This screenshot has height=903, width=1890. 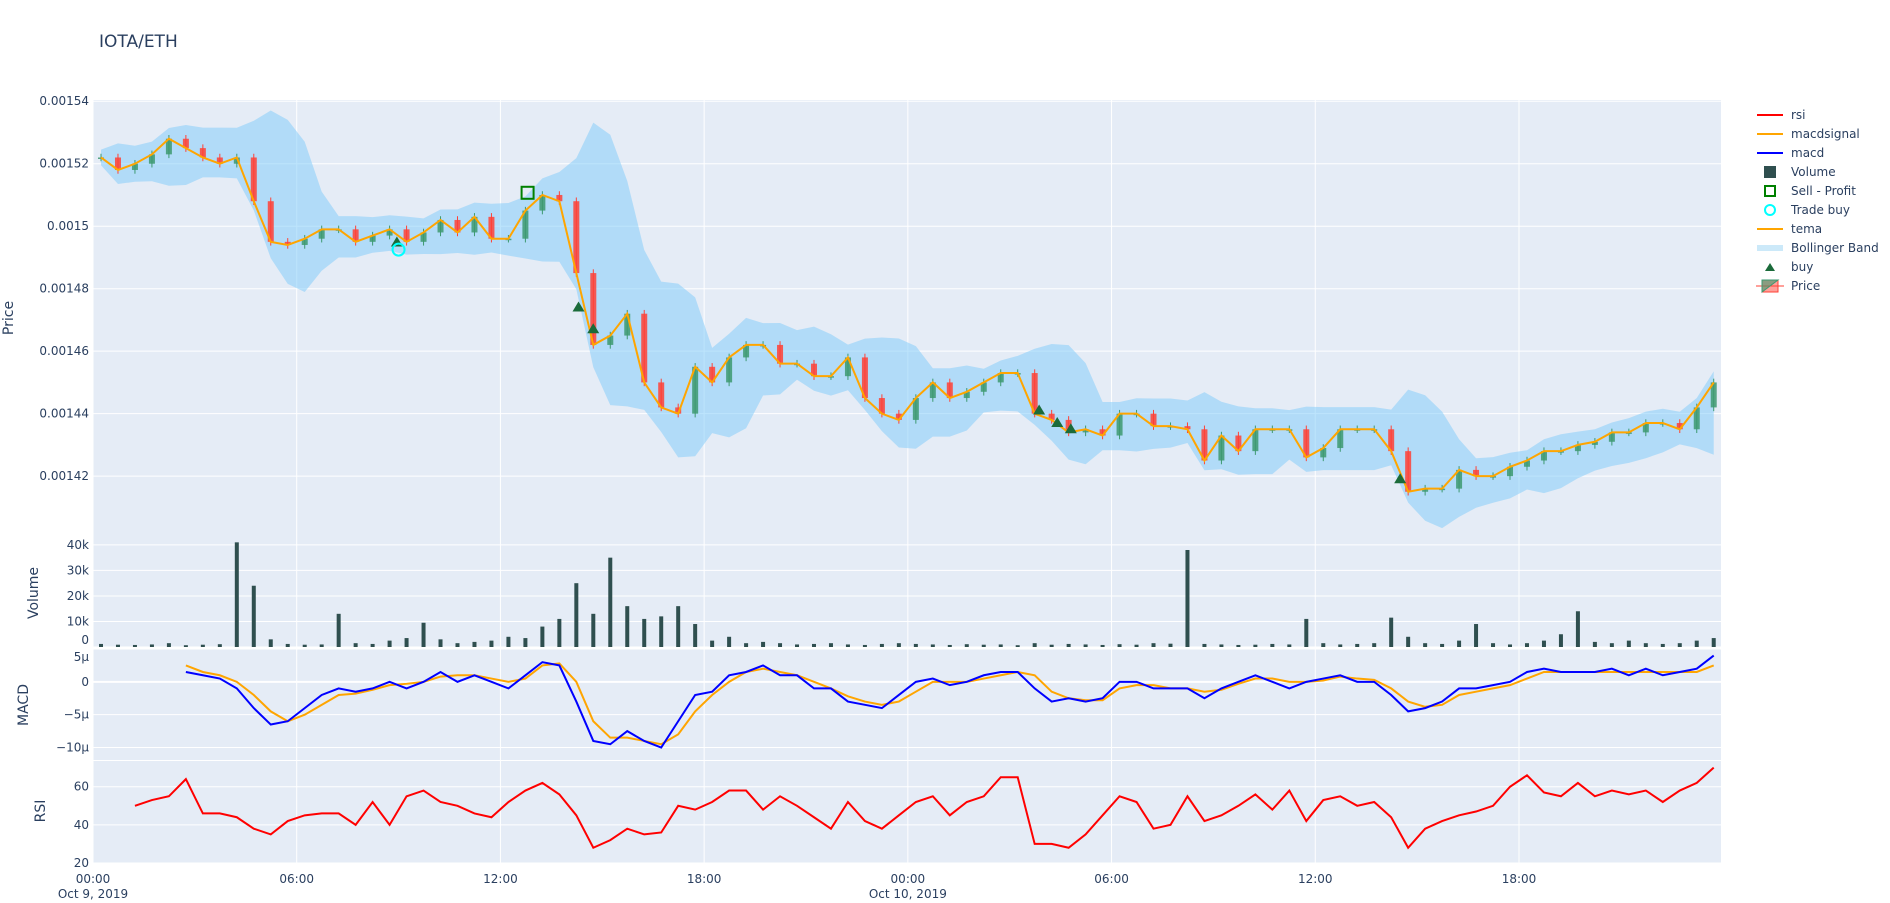 What do you see at coordinates (1808, 152) in the screenshot?
I see `legend-label: macd` at bounding box center [1808, 152].